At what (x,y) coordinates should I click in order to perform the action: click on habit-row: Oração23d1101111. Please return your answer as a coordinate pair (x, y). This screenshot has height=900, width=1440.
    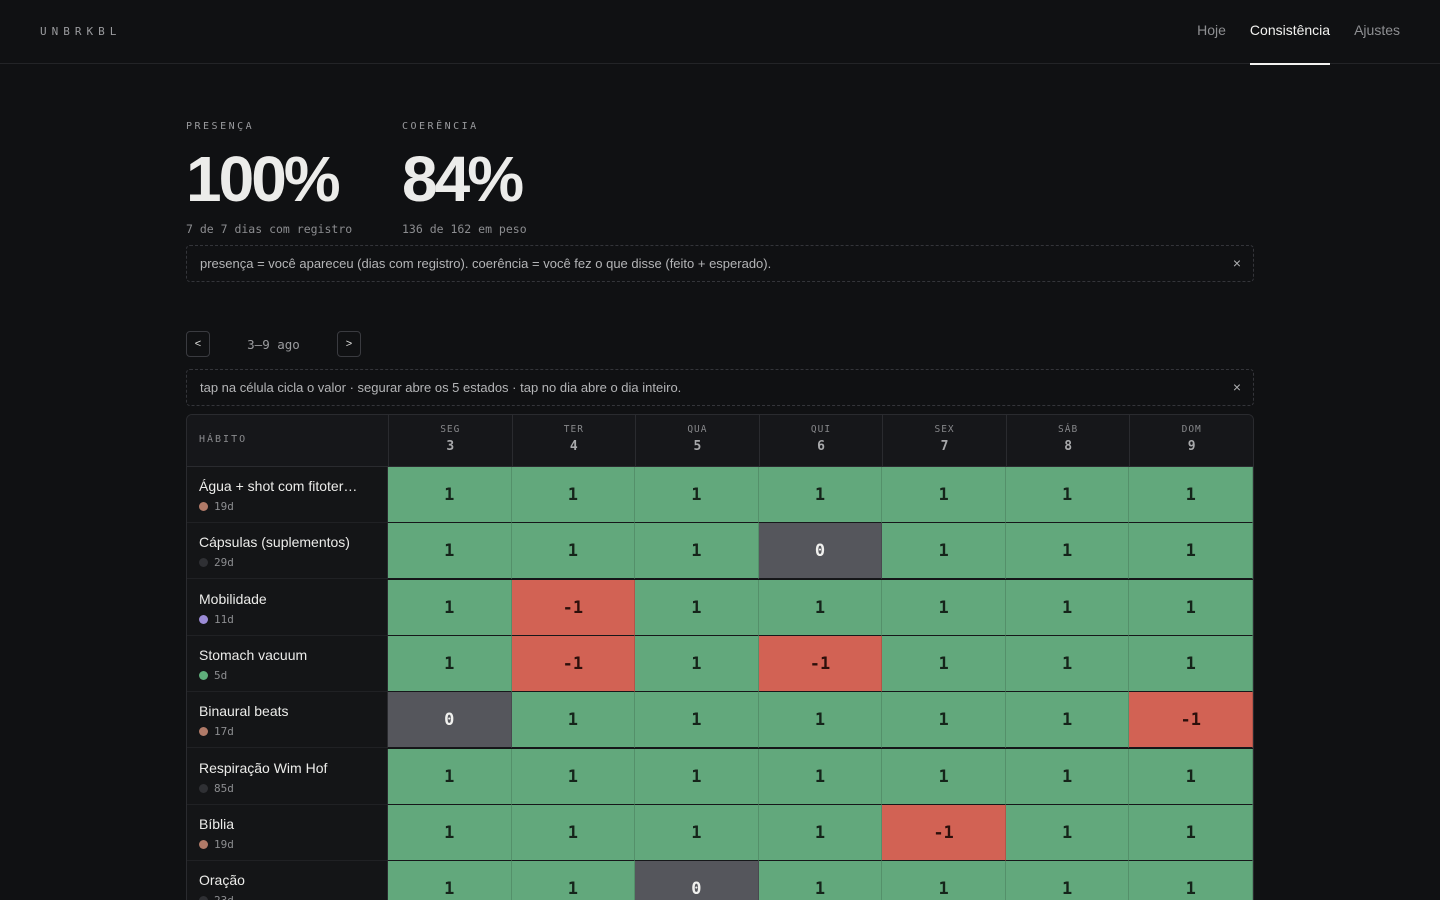
    Looking at the image, I should click on (720, 880).